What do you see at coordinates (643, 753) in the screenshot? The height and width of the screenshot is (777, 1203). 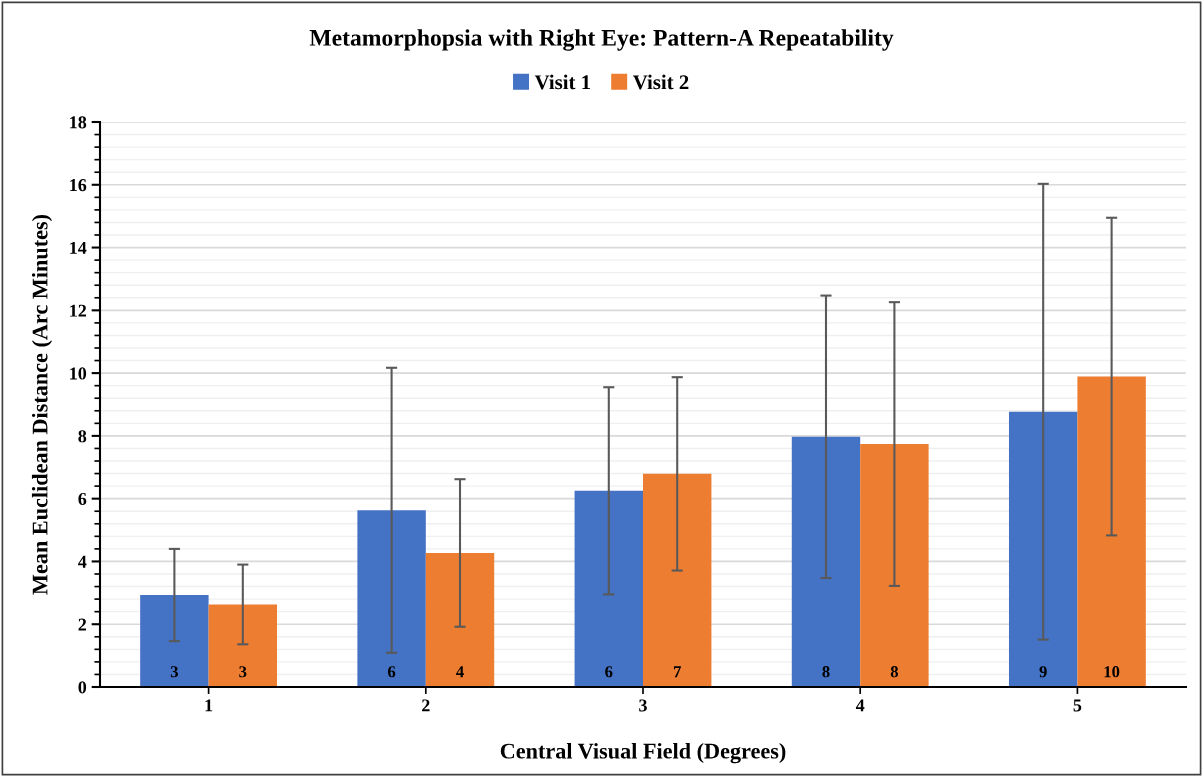 I see `x-axis-title: Central Visual Field (Degrees)` at bounding box center [643, 753].